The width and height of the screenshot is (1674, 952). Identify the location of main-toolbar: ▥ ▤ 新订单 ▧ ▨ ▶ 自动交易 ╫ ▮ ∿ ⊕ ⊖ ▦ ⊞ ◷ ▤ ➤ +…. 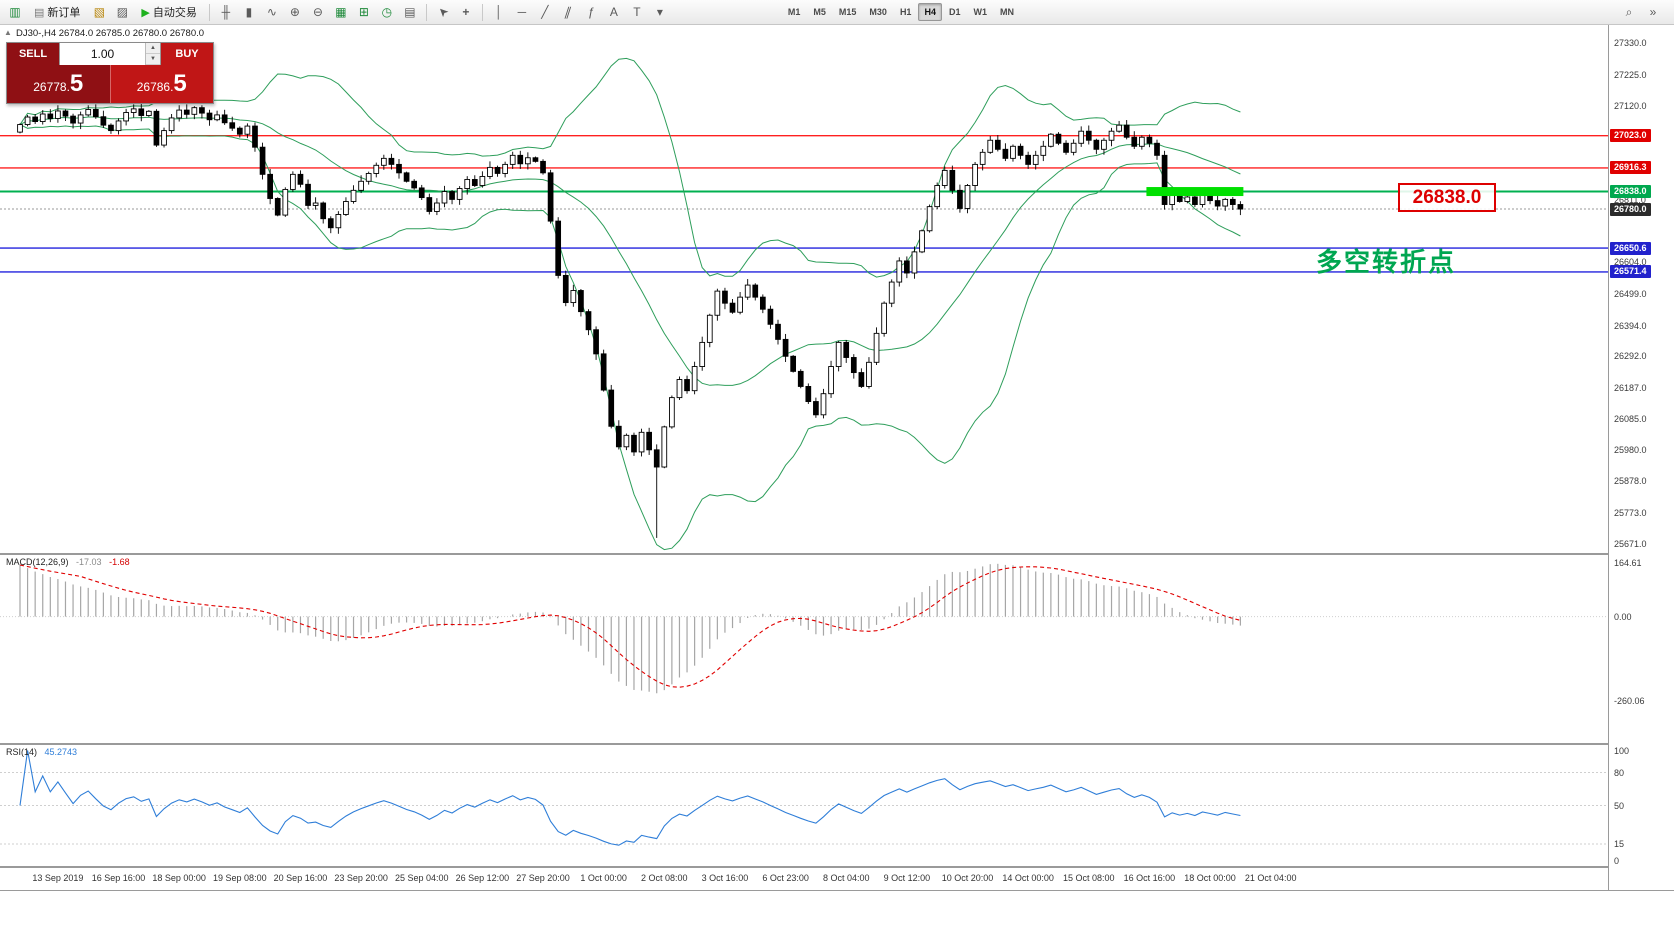
(837, 12).